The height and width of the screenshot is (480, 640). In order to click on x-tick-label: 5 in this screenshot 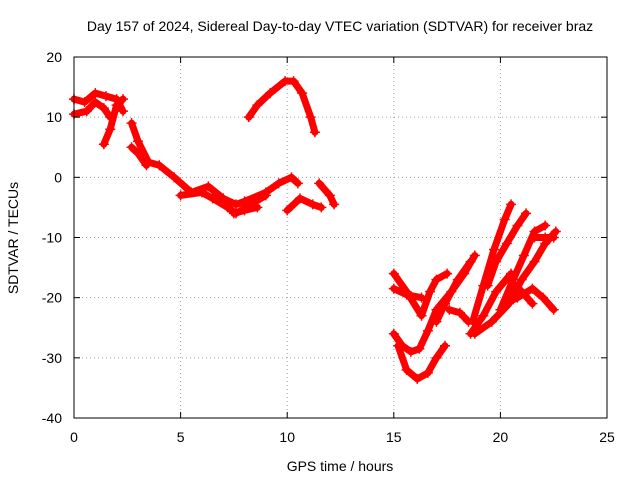, I will do `click(181, 437)`.